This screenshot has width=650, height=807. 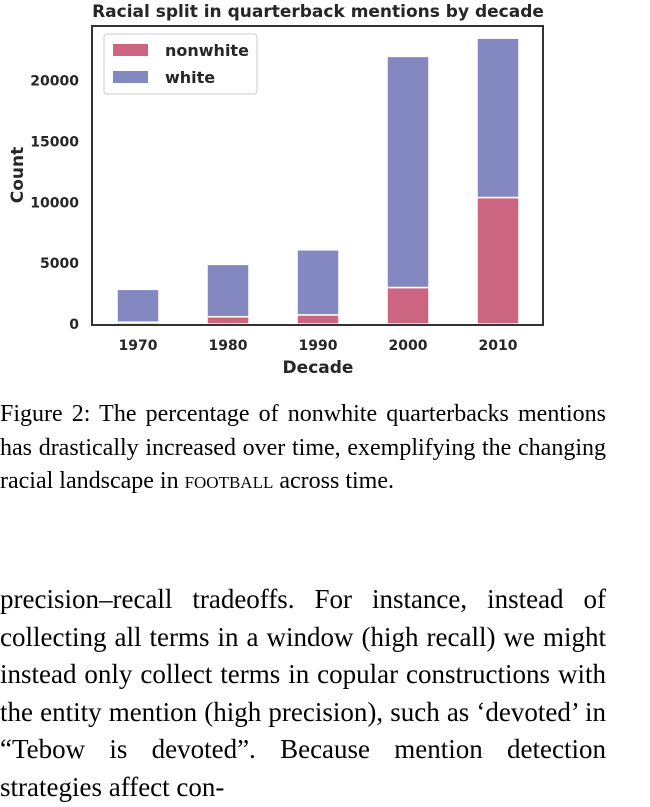 I want to click on y-tick-labels: 0 5000 10000 15000 20000, so click(x=54, y=203).